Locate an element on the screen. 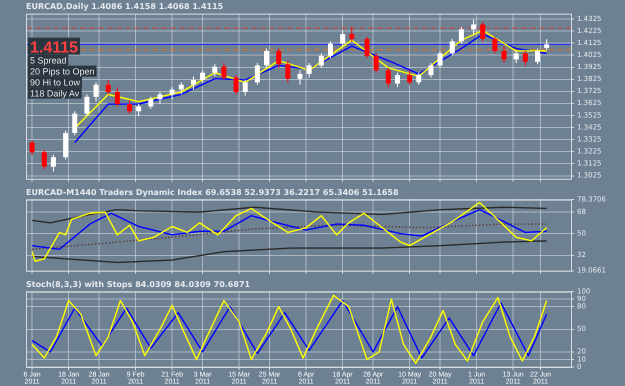 Image resolution: width=625 pixels, height=386 pixels. line-series is located at coordinates (289, 236).